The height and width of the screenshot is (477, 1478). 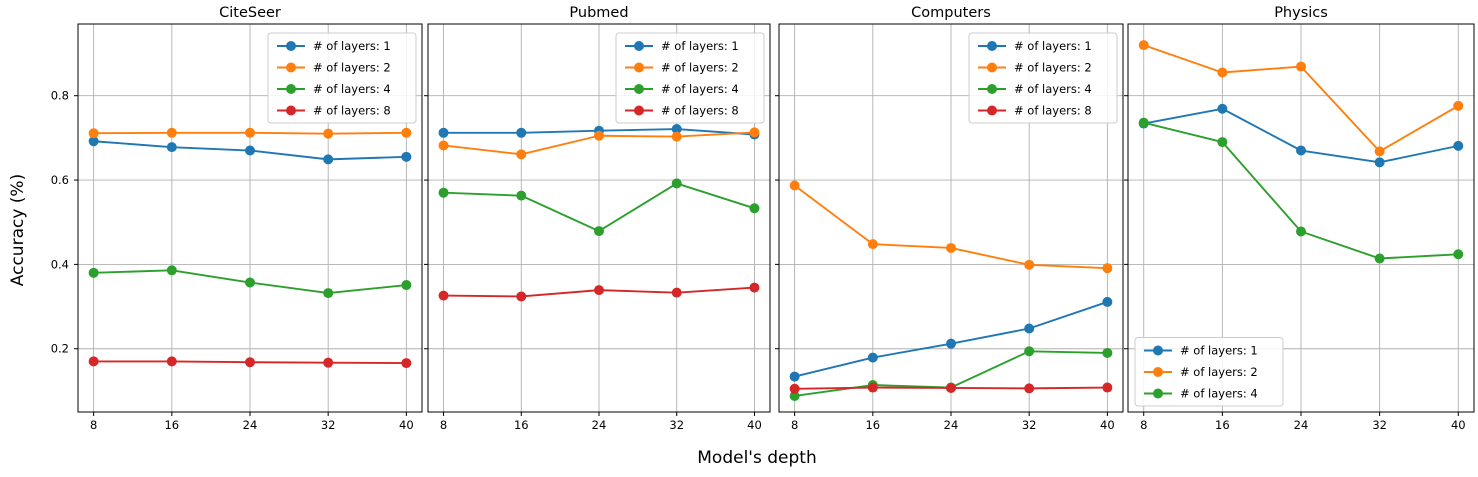 What do you see at coordinates (1053, 46) in the screenshot?
I see `legend-label: # of layers: 1` at bounding box center [1053, 46].